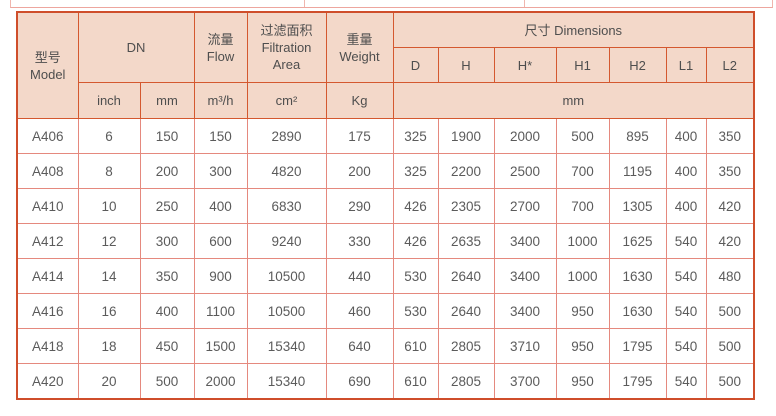 This screenshot has height=416, width=776. I want to click on area-cell: 2890, so click(286, 136).